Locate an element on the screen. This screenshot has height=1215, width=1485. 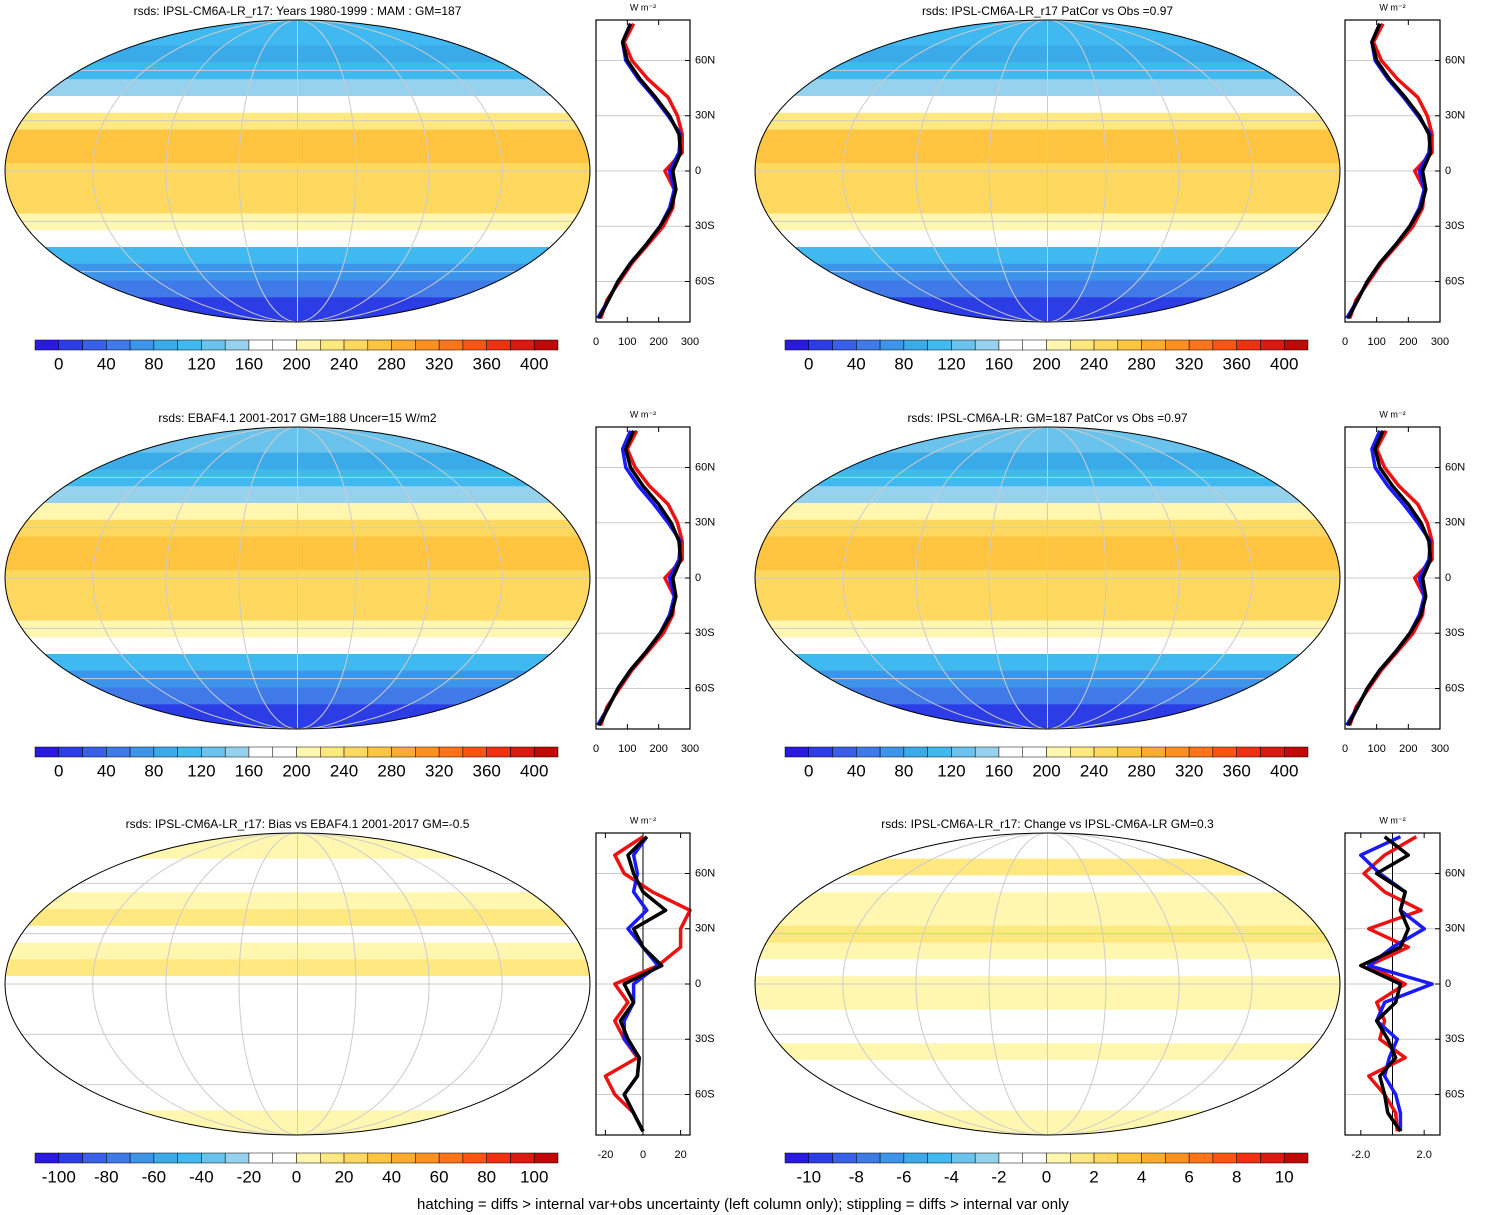
x-tick-label: 20 is located at coordinates (680, 1155).